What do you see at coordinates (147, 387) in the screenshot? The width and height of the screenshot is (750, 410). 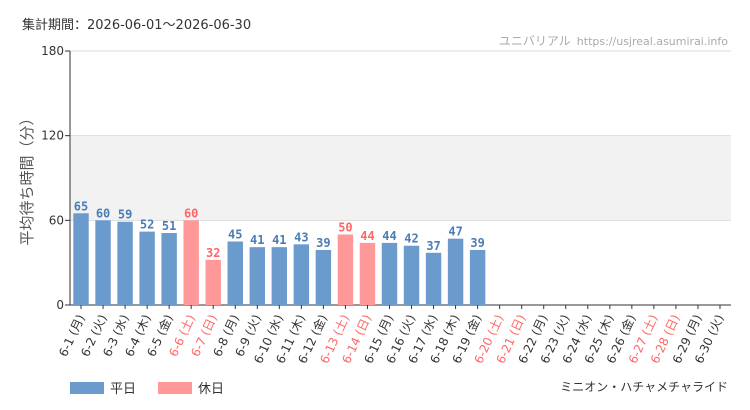 I see `legend: 平日 休日` at bounding box center [147, 387].